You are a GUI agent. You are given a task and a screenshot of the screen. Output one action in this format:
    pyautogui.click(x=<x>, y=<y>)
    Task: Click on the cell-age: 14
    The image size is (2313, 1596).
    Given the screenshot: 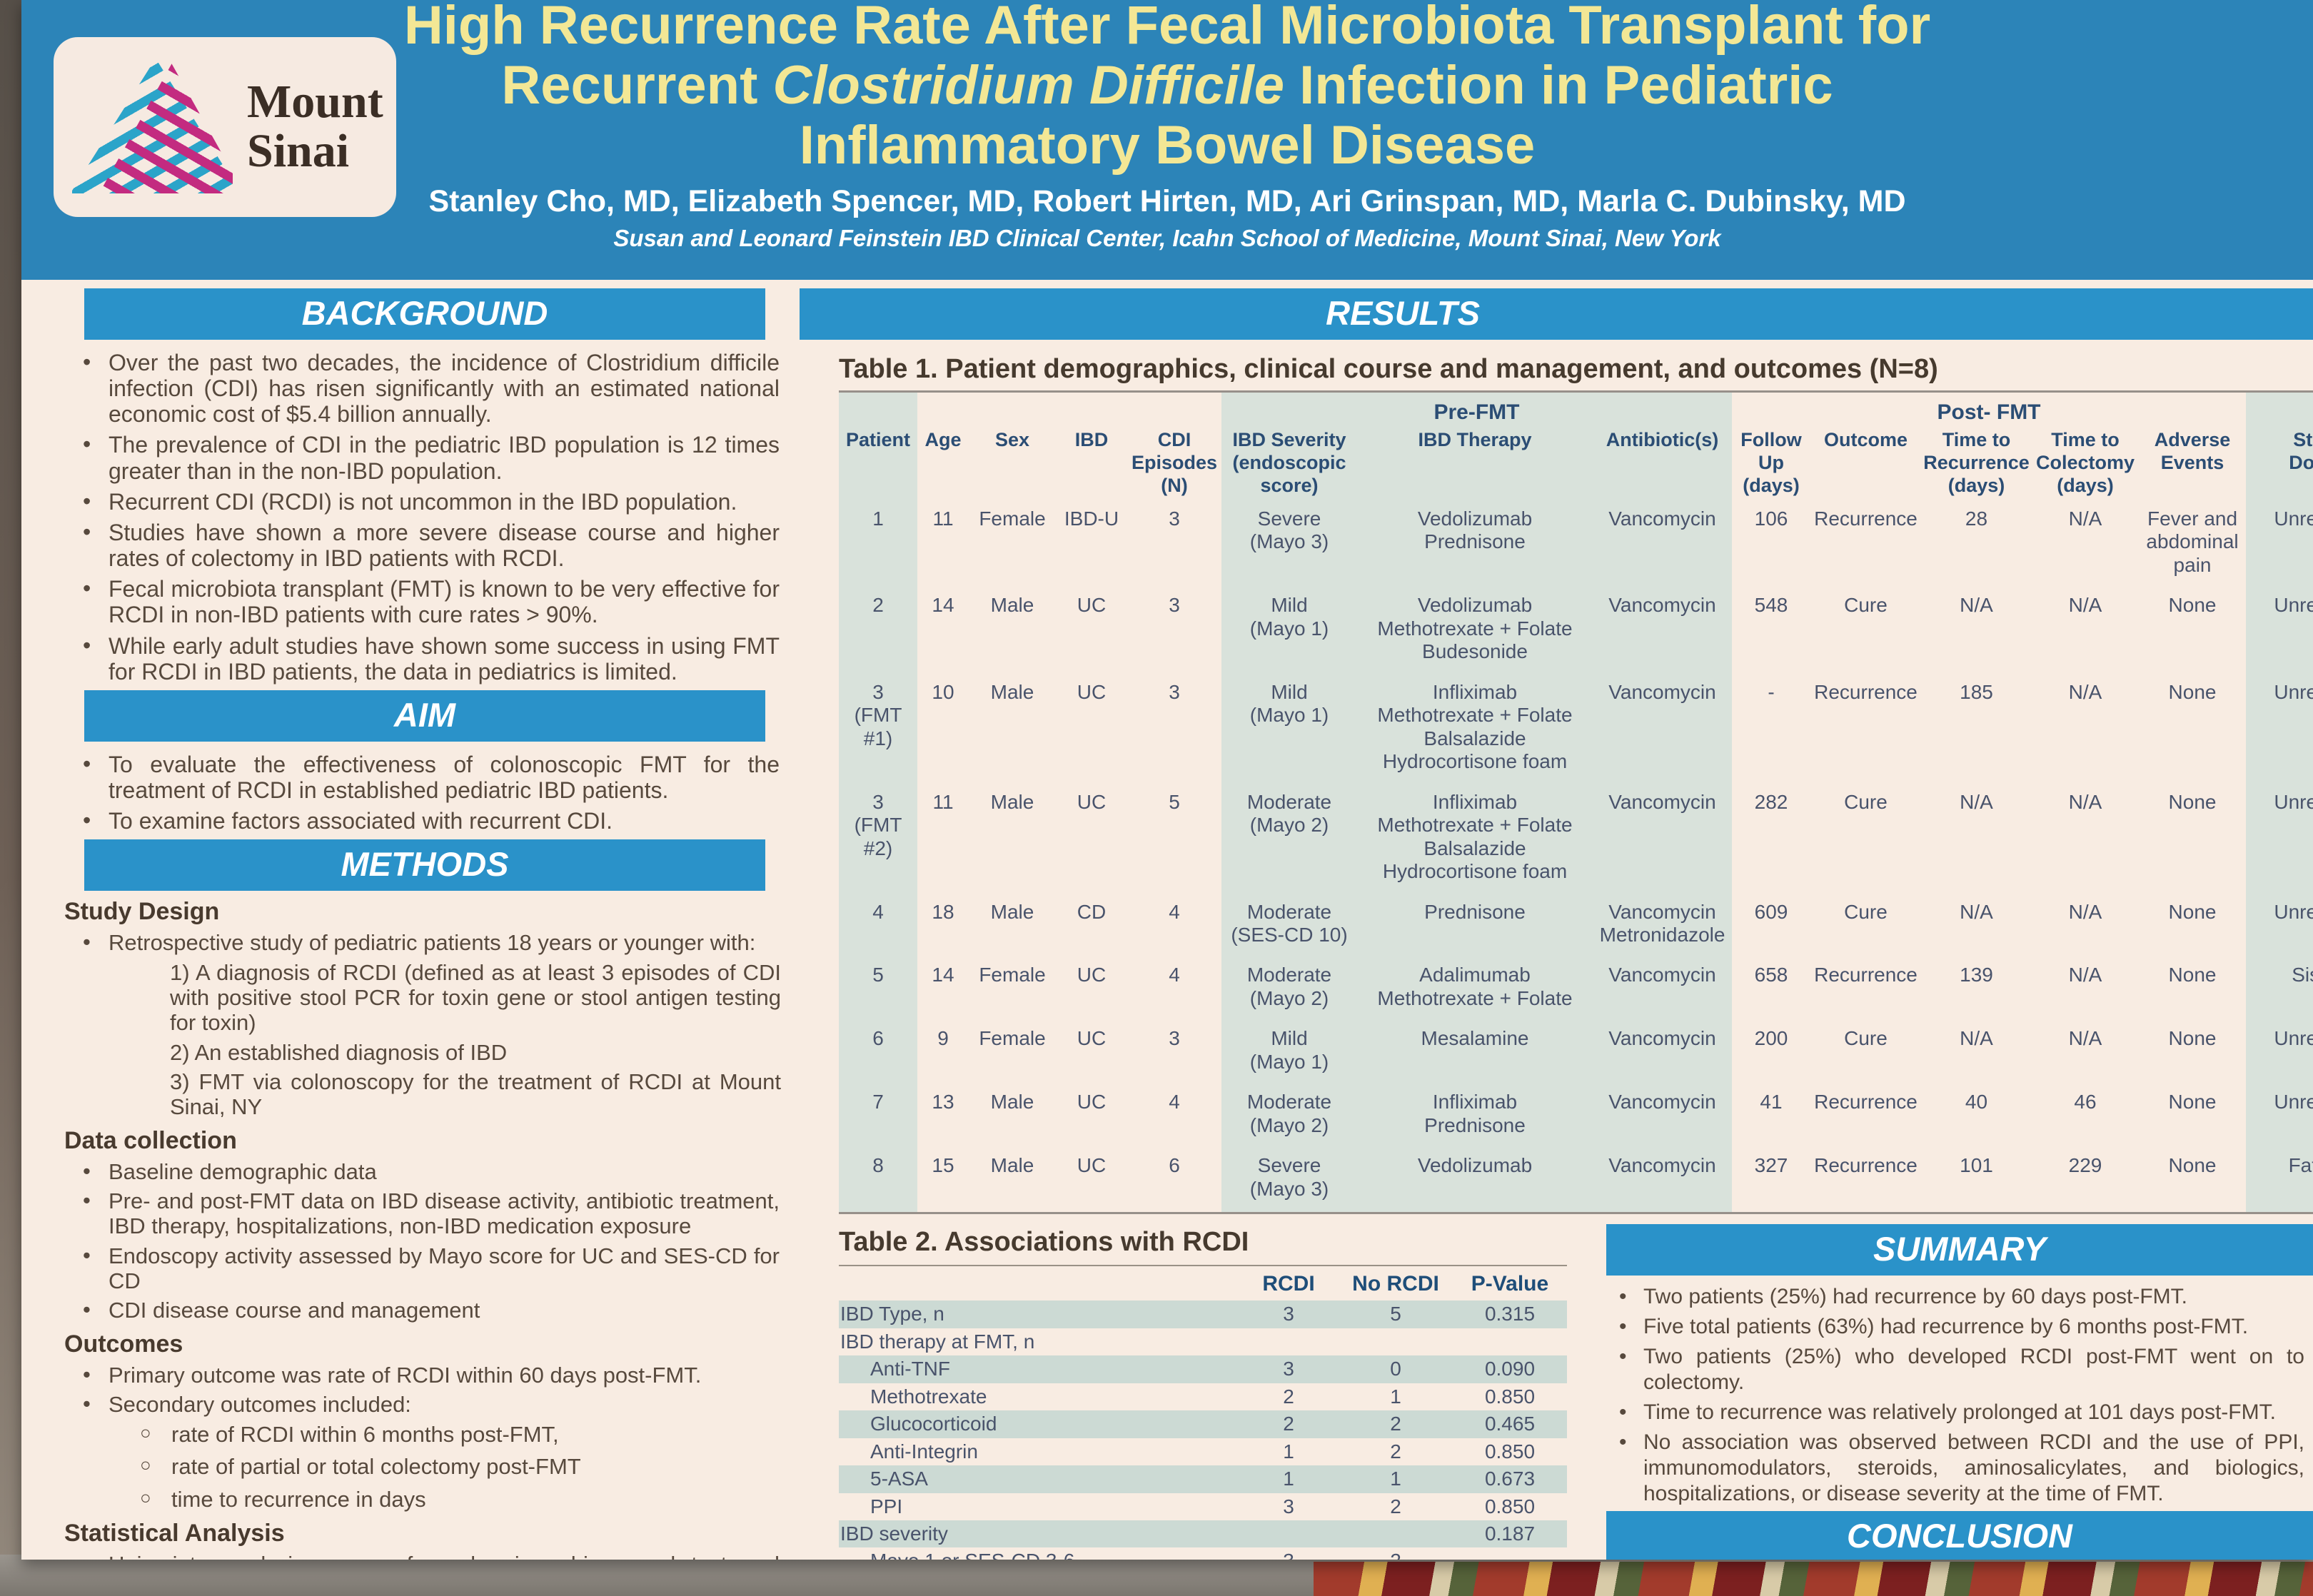 What is the action you would take?
    pyautogui.click(x=943, y=605)
    